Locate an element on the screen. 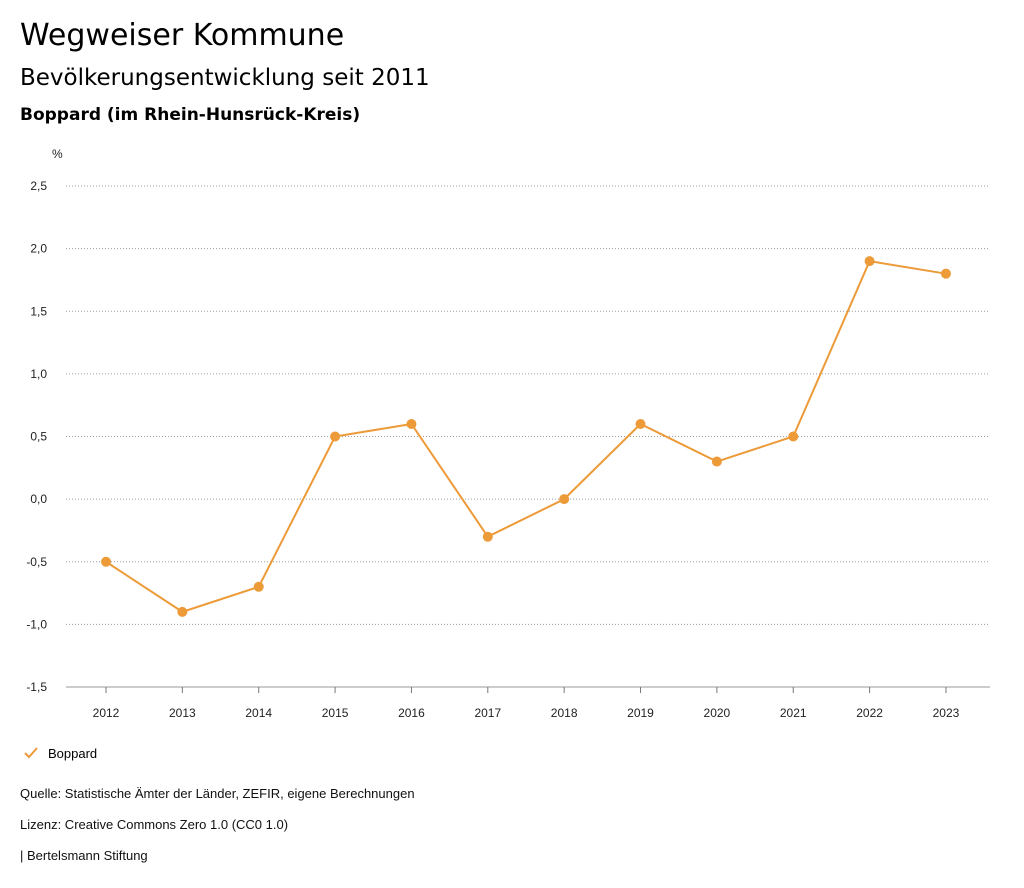 The height and width of the screenshot is (888, 1024). x-tick-label: 2013 is located at coordinates (182, 713).